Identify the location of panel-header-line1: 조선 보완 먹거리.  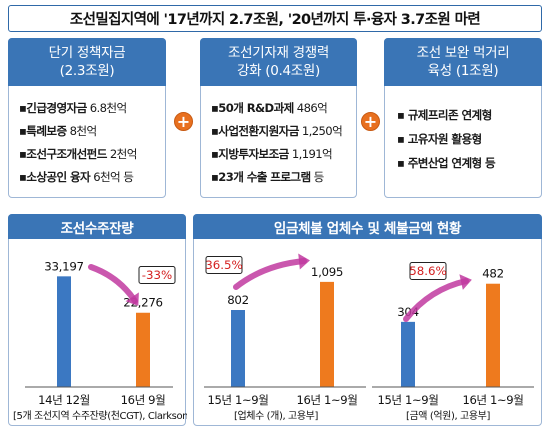
(463, 53).